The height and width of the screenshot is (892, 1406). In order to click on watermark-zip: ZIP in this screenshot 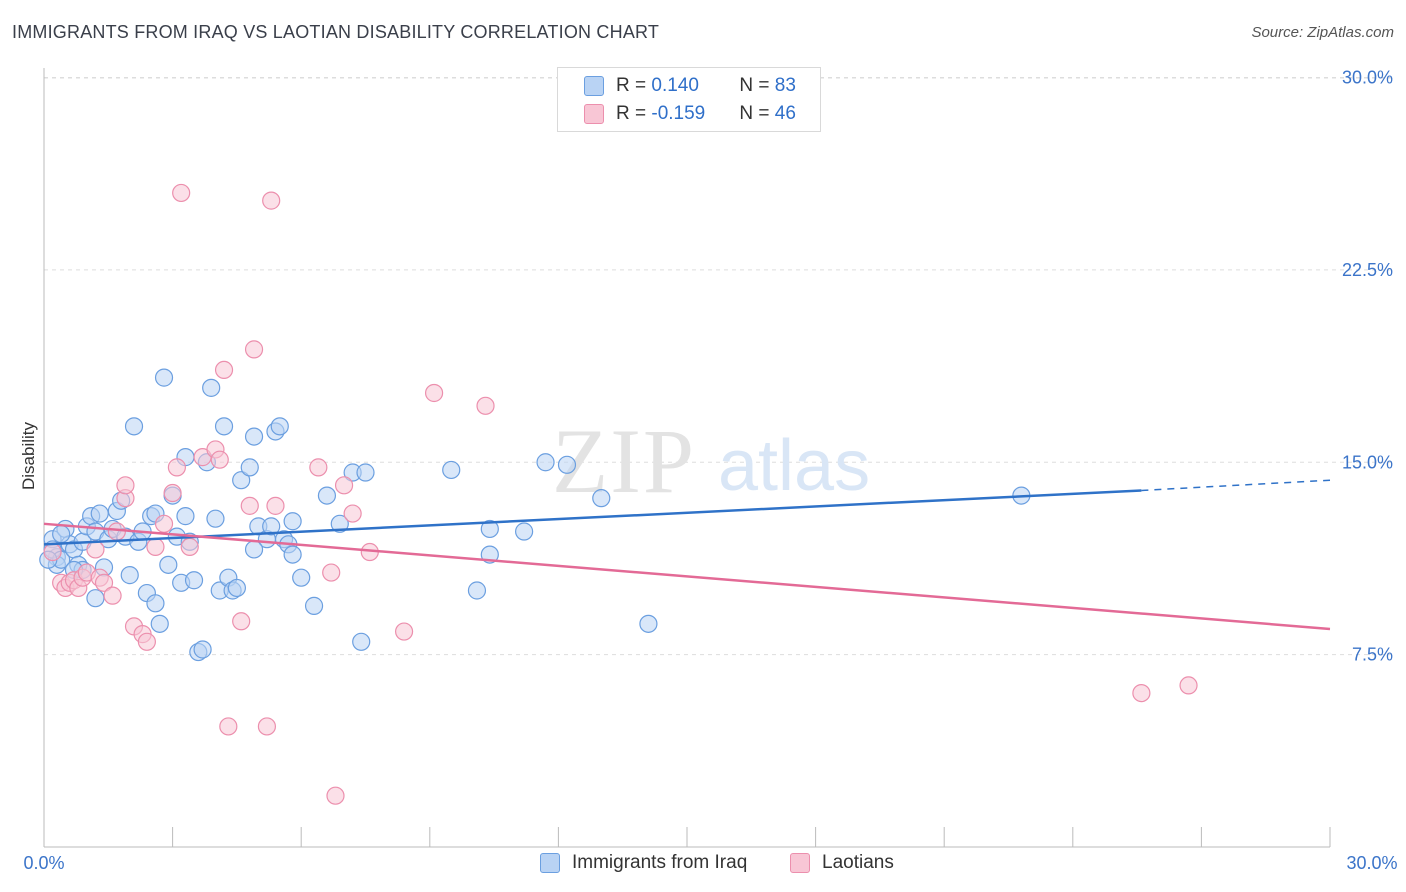, I will do `click(624, 461)`.